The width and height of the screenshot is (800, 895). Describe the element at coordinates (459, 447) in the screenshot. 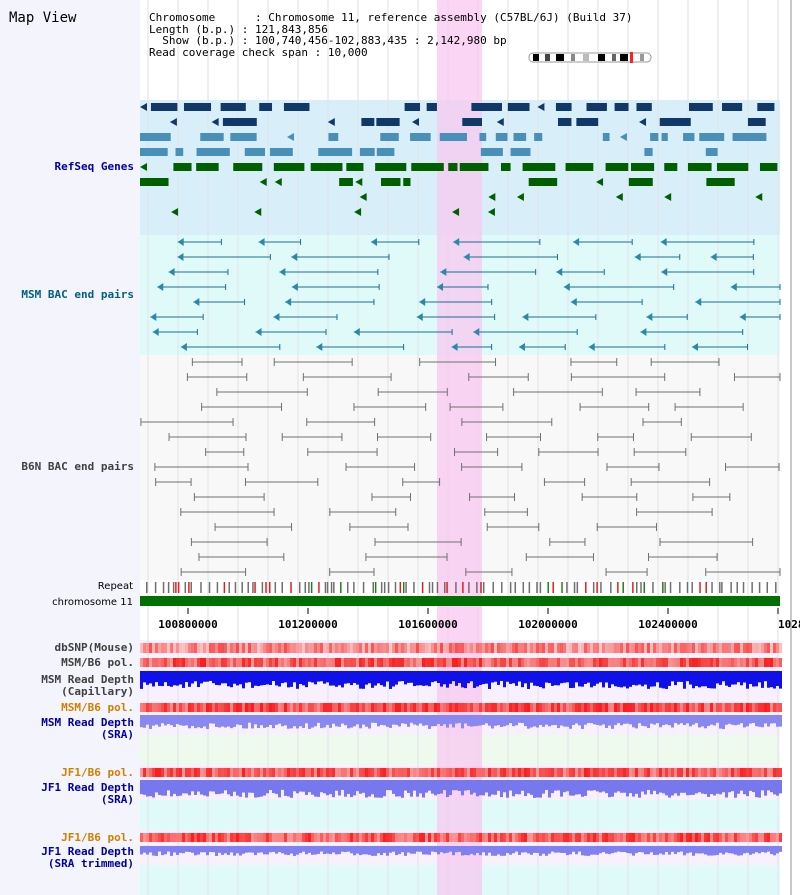

I see `selected-region-highlight` at that location.